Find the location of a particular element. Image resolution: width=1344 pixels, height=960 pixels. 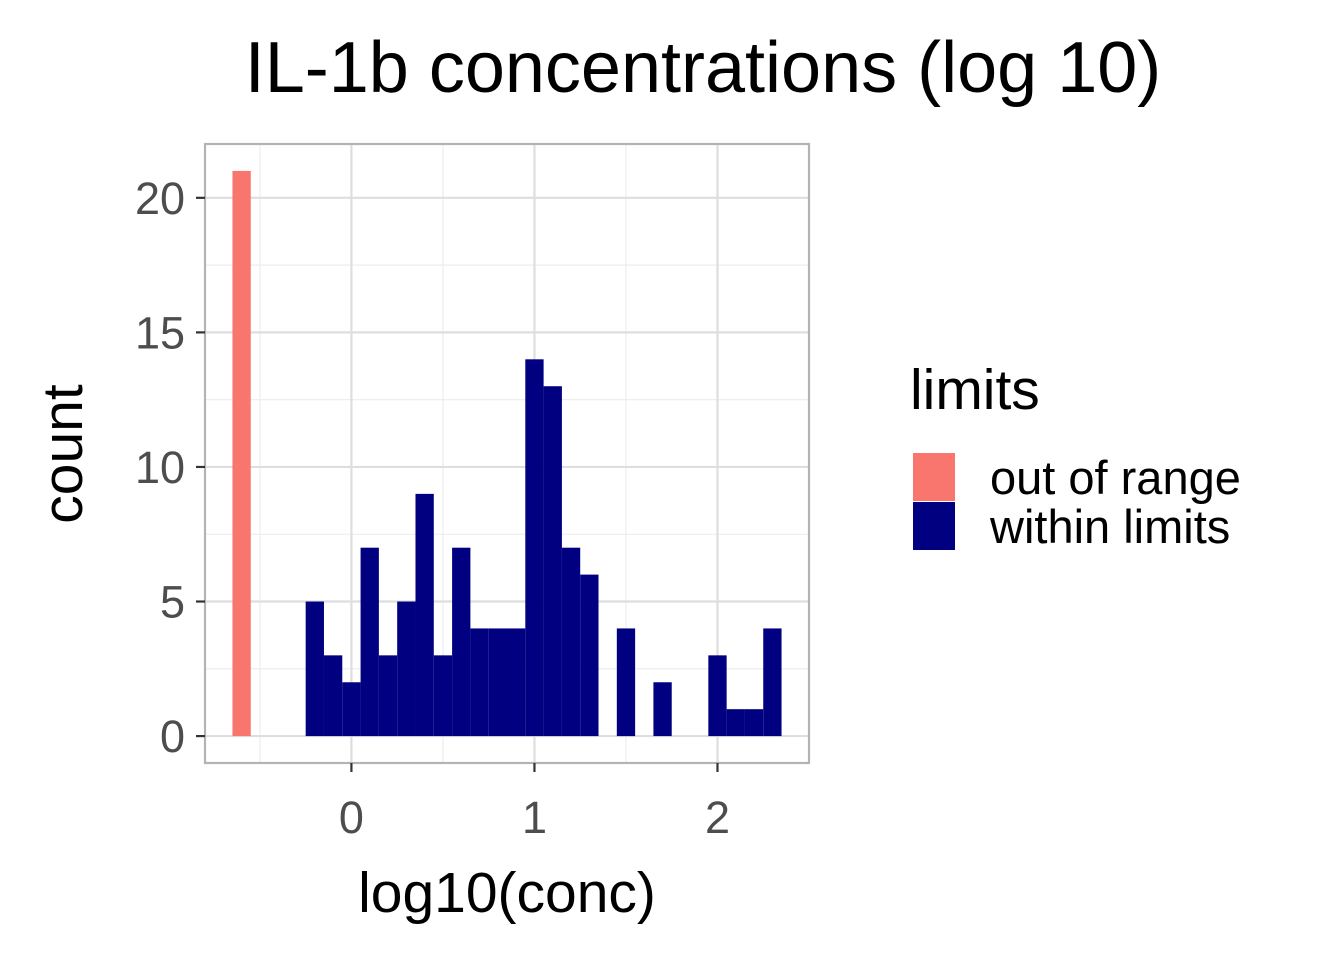

legend-key-label: out of range is located at coordinates (1115, 477).